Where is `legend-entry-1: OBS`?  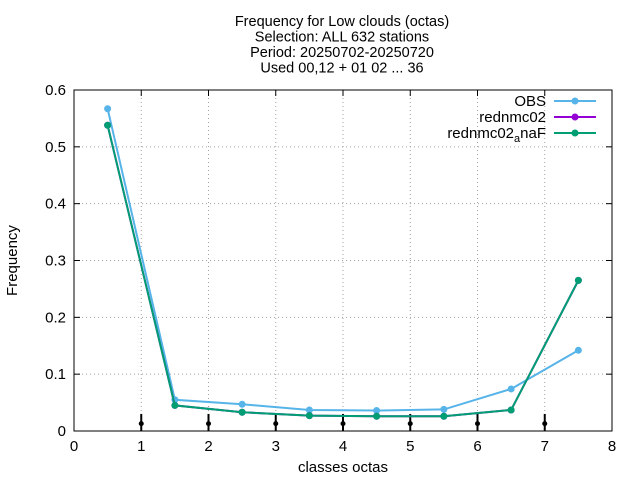
legend-entry-1: OBS is located at coordinates (555, 101).